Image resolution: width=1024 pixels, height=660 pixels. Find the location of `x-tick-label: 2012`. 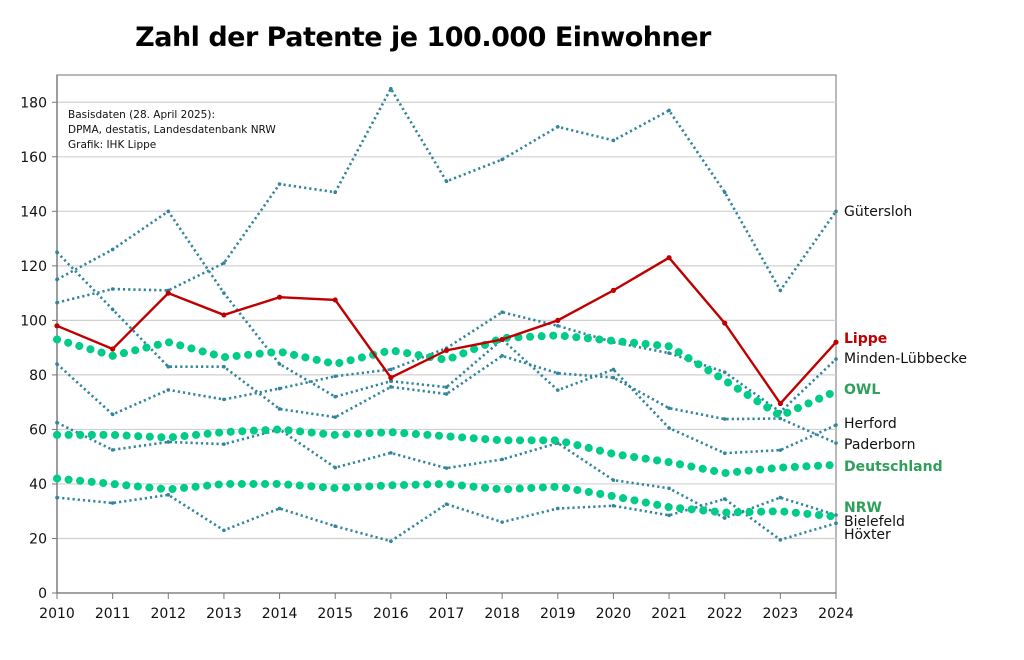

x-tick-label: 2012 is located at coordinates (168, 614).